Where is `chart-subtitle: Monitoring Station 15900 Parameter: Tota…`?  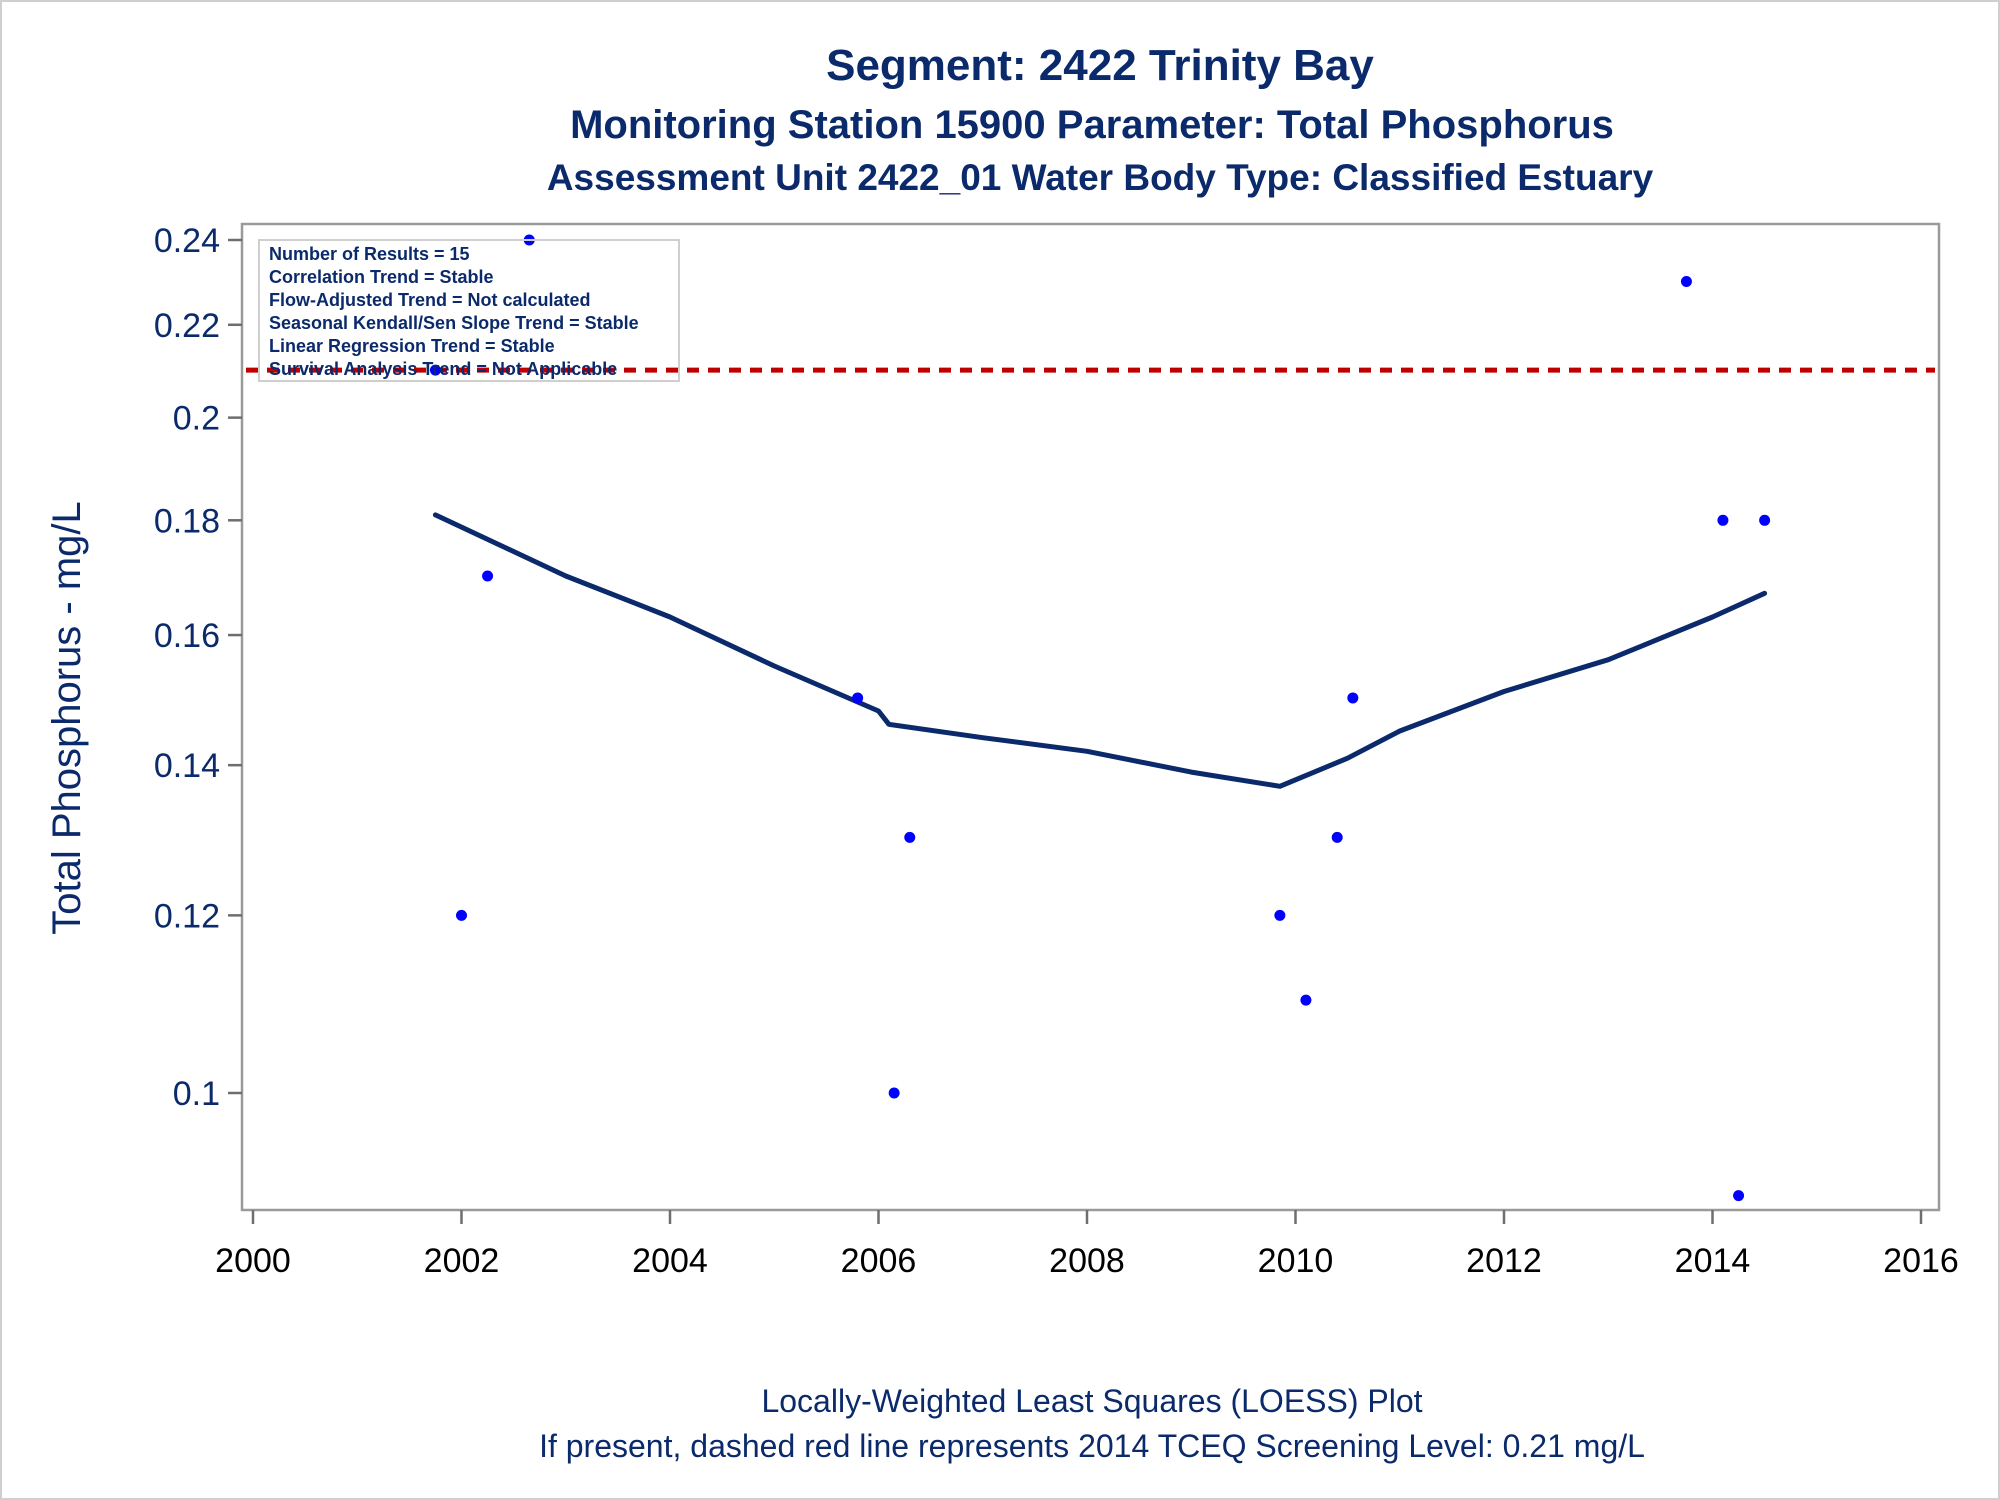 chart-subtitle: Monitoring Station 15900 Parameter: Tota… is located at coordinates (1092, 125).